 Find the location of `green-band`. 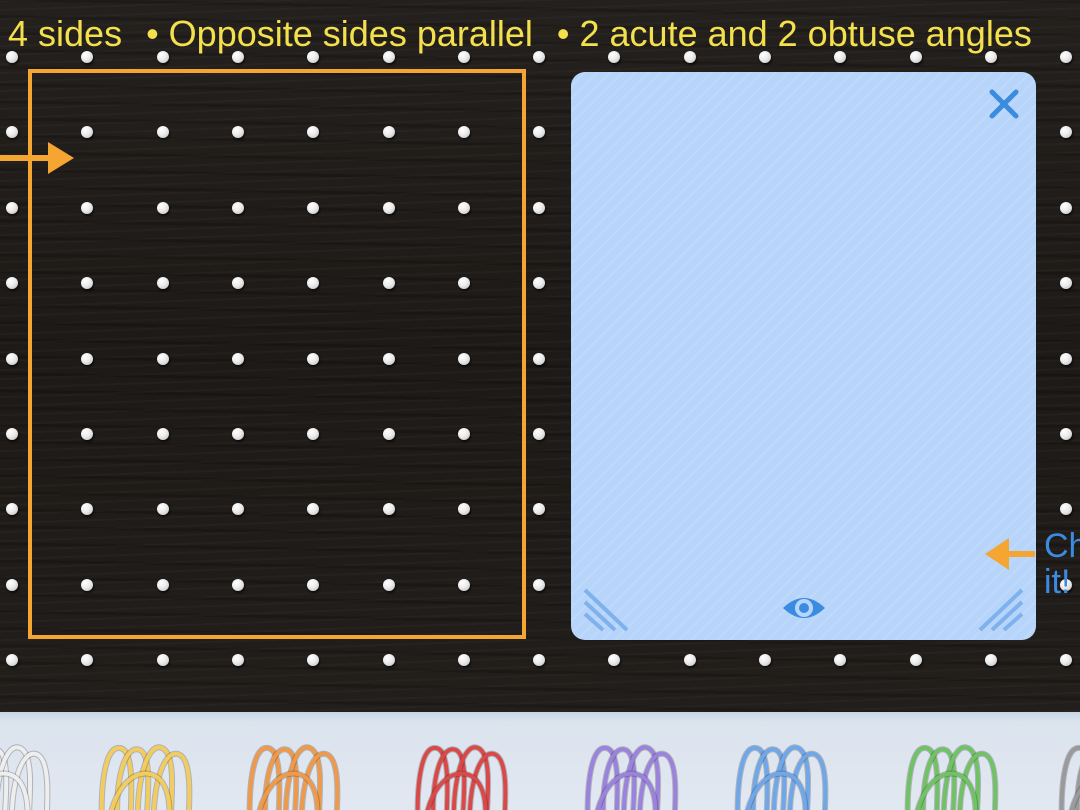

green-band is located at coordinates (953, 775).